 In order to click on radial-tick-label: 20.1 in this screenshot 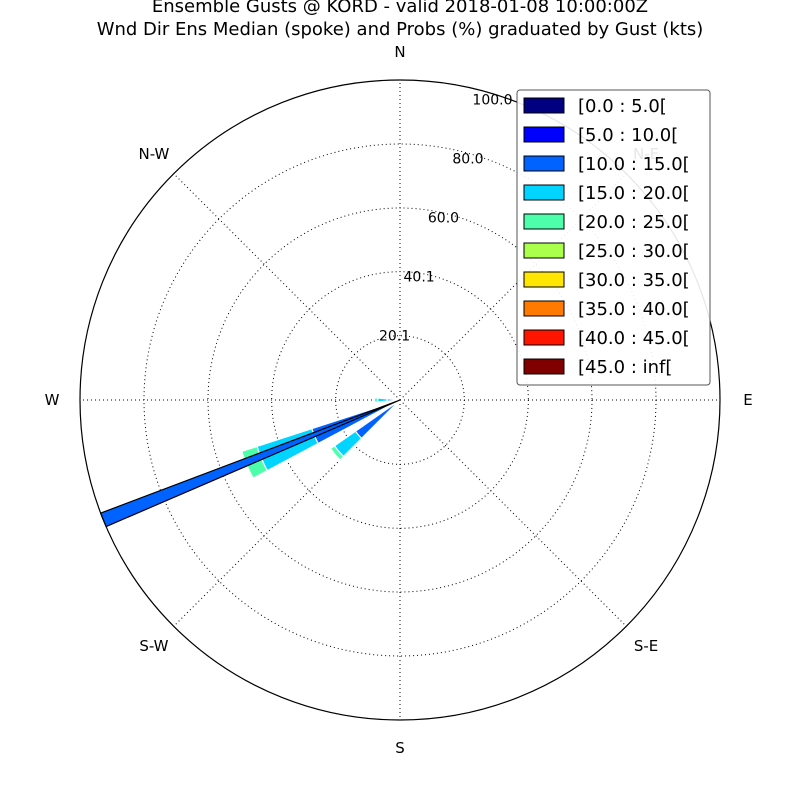, I will do `click(394, 337)`.